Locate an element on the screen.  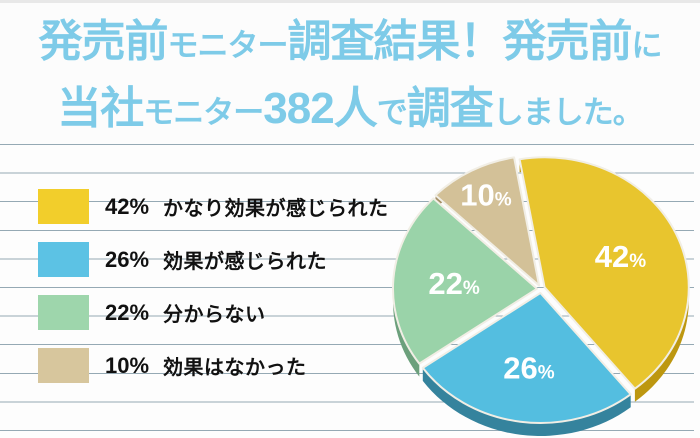
legend-item: 10% 効果はなかった is located at coordinates (213, 365).